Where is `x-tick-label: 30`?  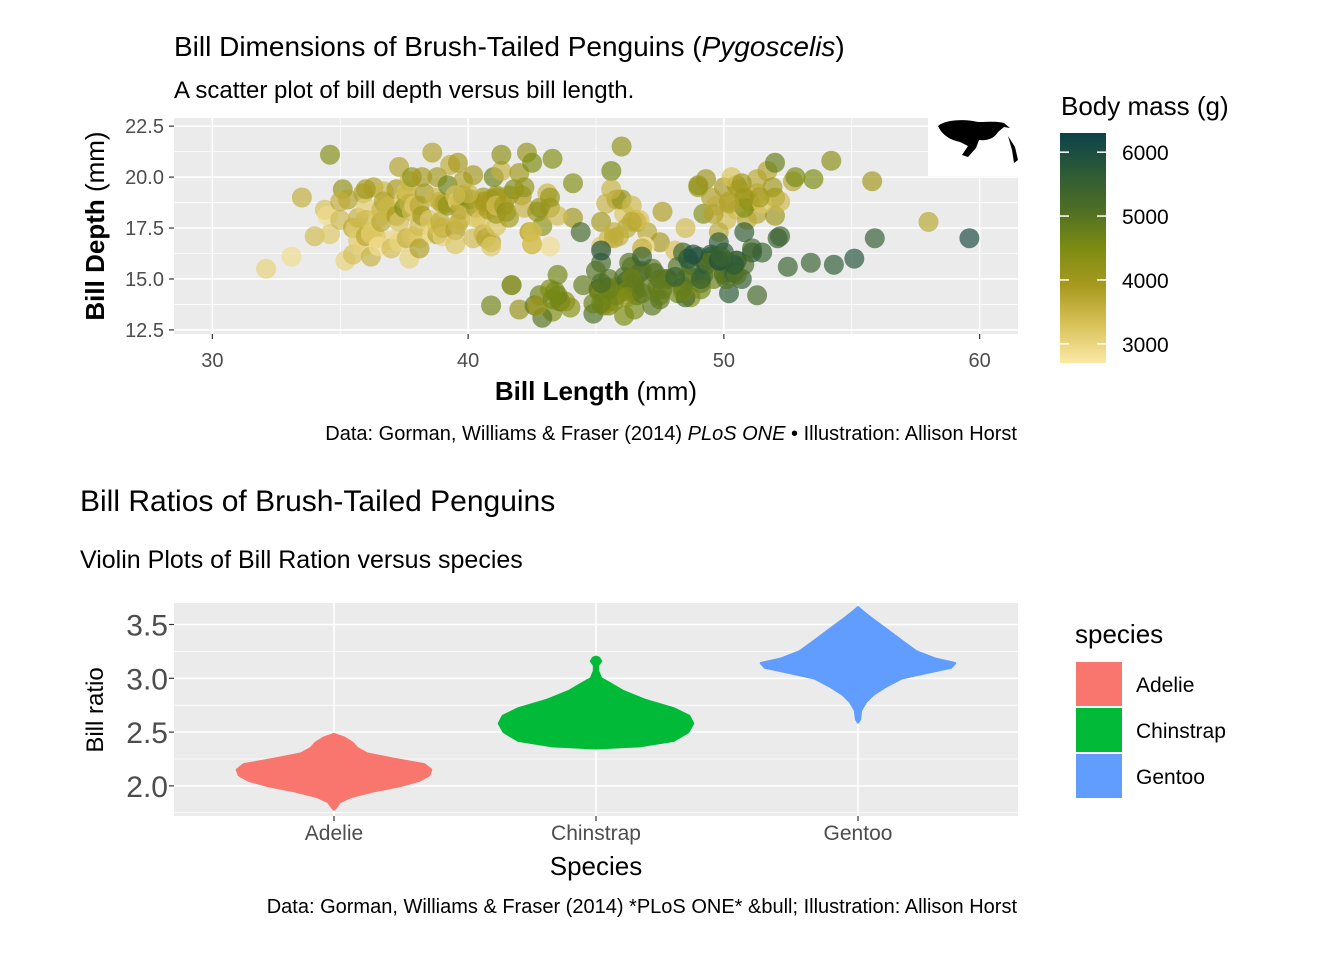 x-tick-label: 30 is located at coordinates (212, 361).